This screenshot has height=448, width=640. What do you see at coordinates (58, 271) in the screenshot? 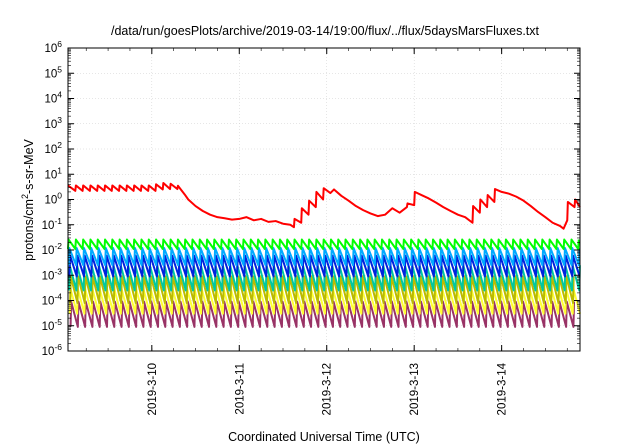
I see `y-tick-label-exp: -3` at bounding box center [58, 271].